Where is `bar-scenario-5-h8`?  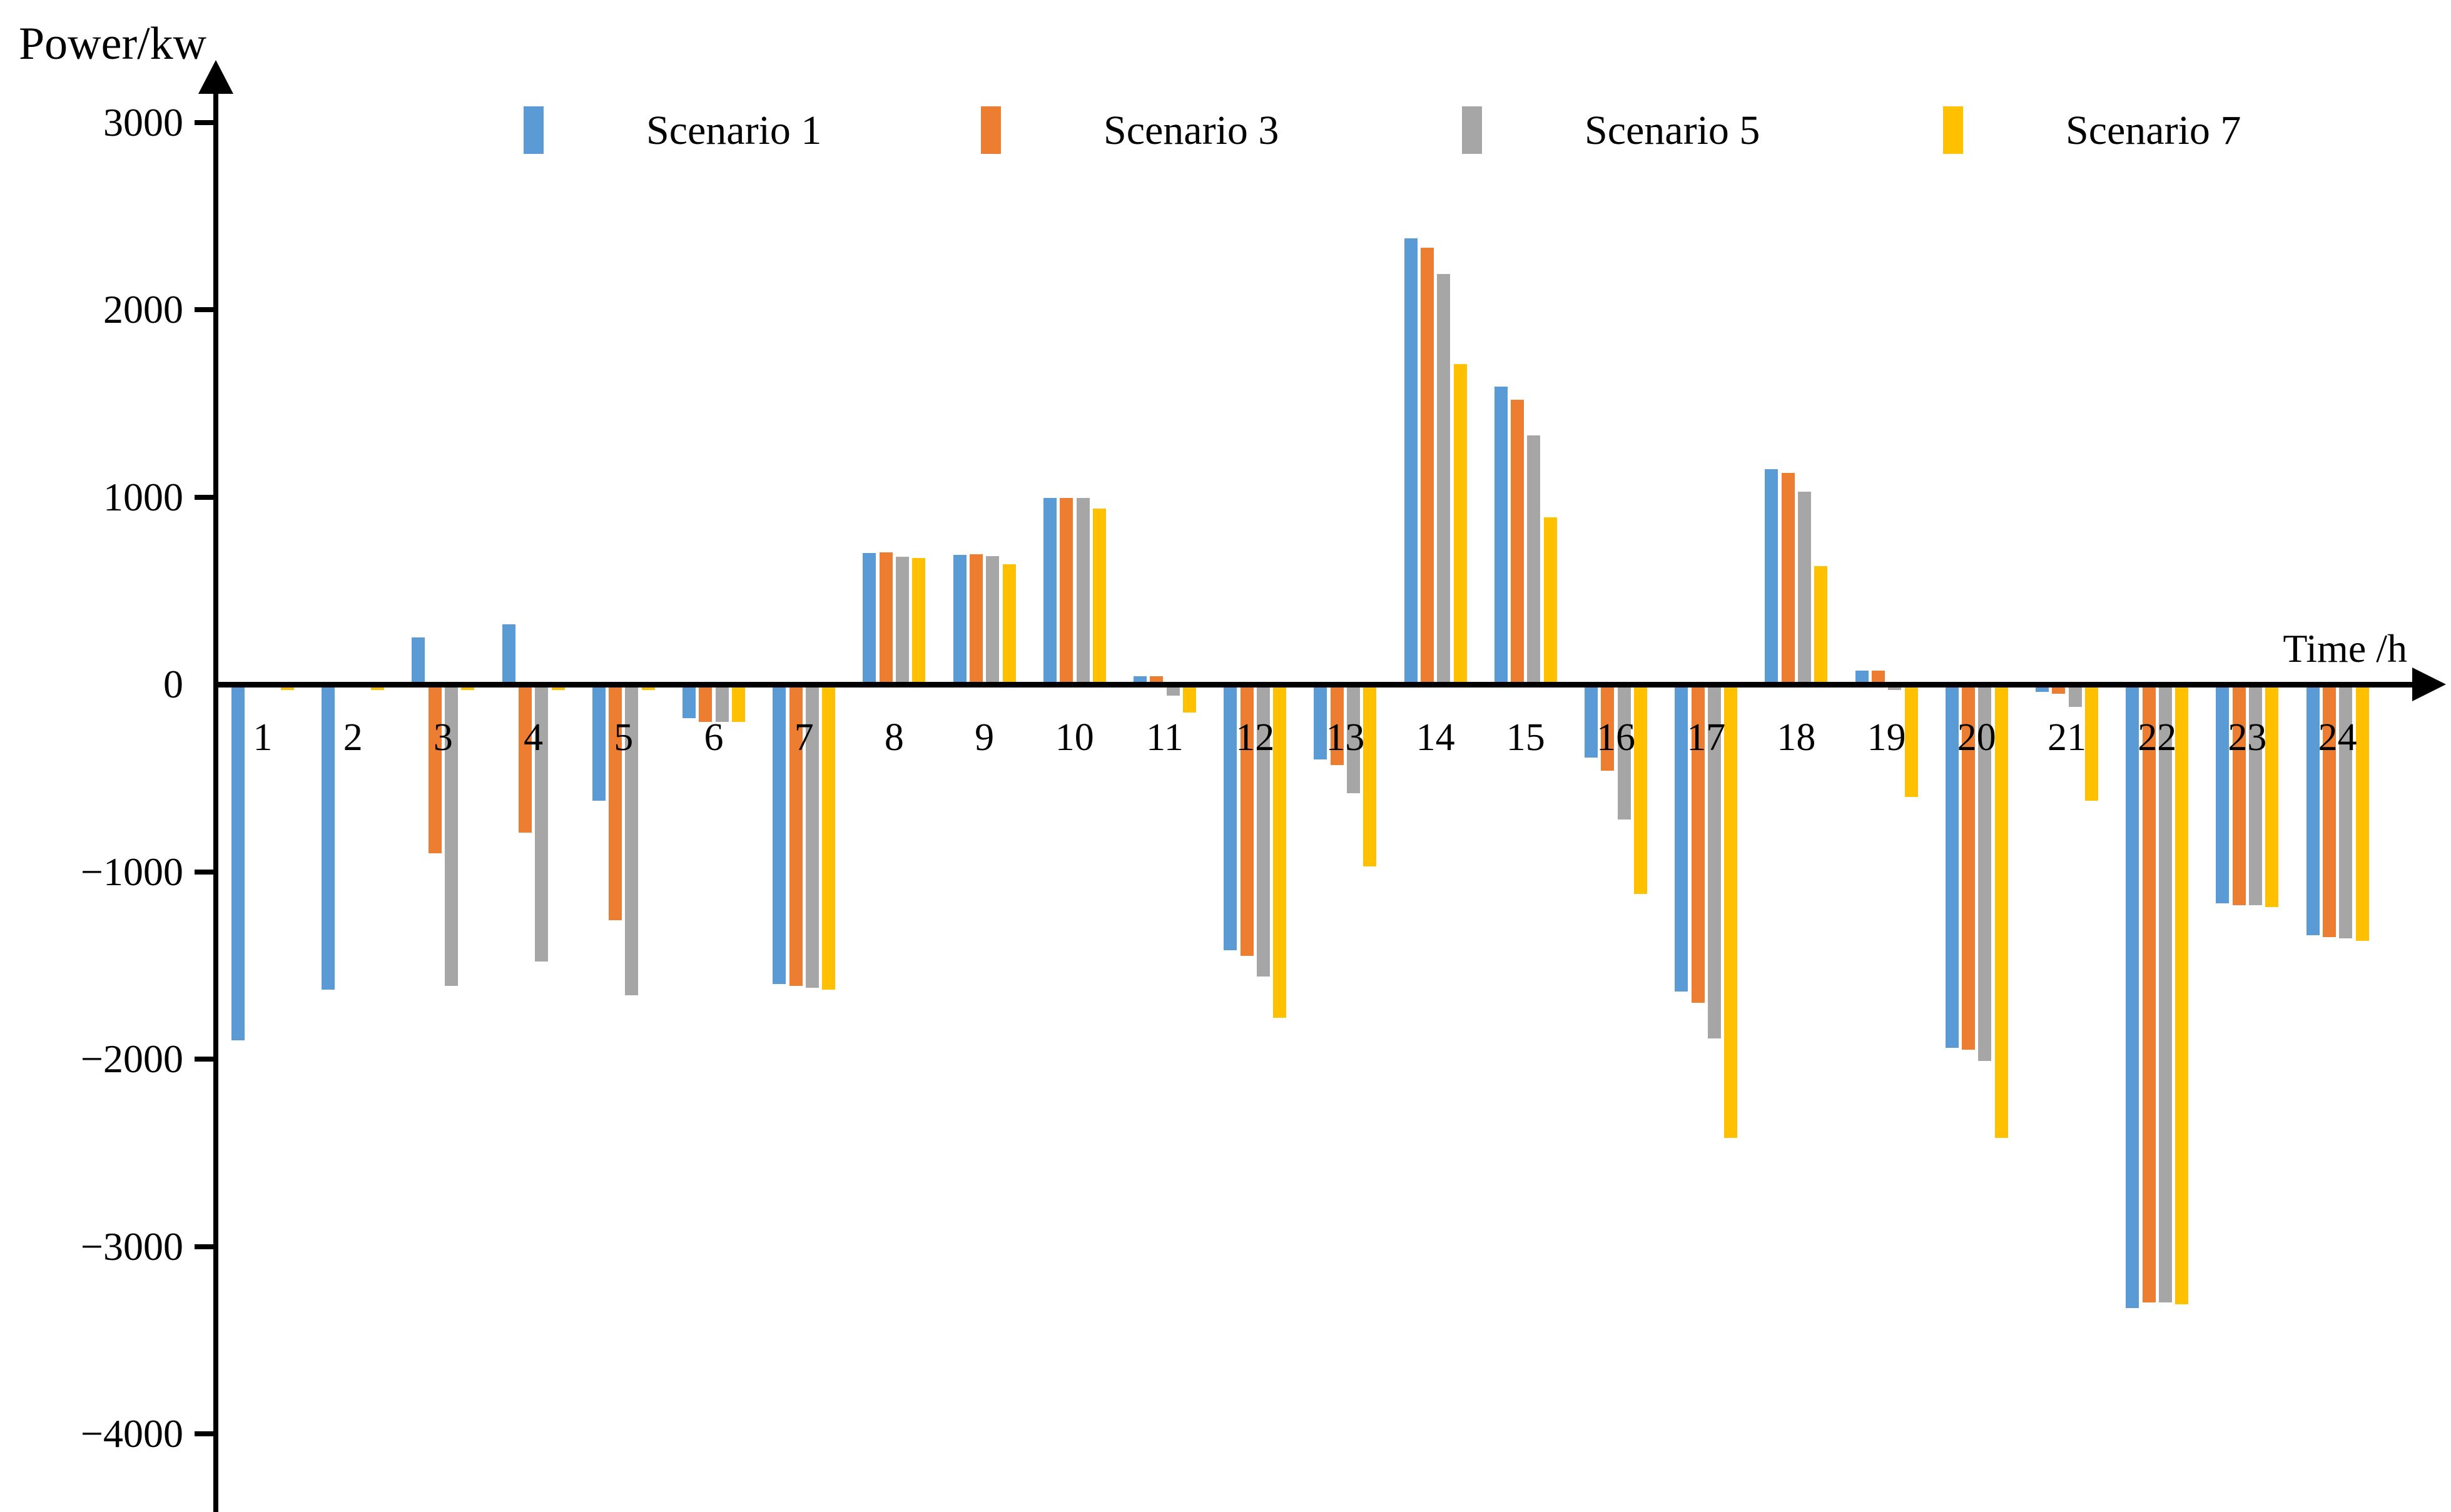
bar-scenario-5-h8 is located at coordinates (902, 620).